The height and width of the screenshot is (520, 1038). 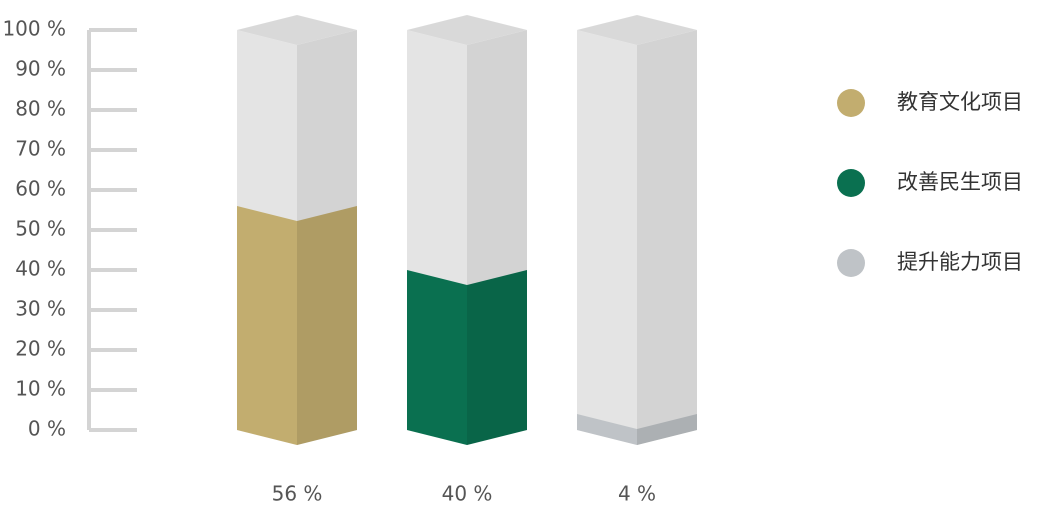 I want to click on y-tick-label: 30 %, so click(x=40, y=309).